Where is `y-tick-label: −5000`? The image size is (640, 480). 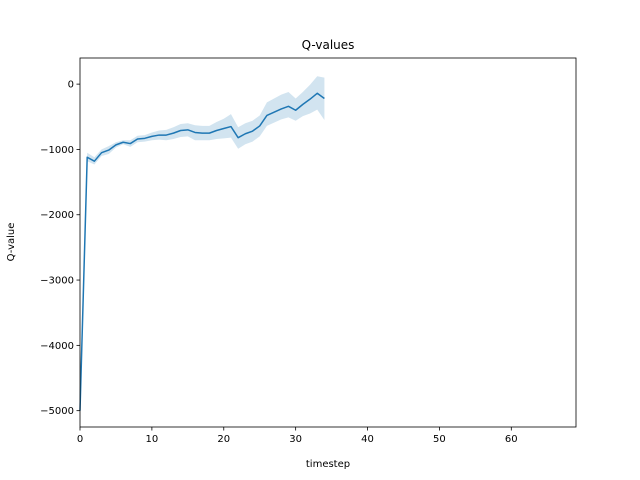
y-tick-label: −5000 is located at coordinates (57, 411).